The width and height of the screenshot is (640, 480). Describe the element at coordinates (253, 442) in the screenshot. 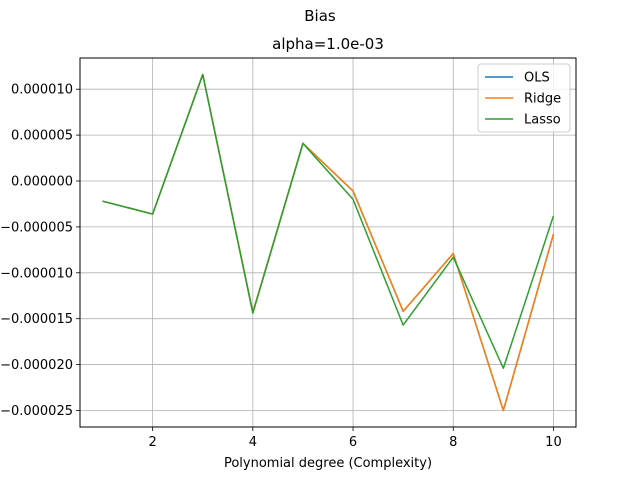

I see `x-tick-label: 4` at that location.